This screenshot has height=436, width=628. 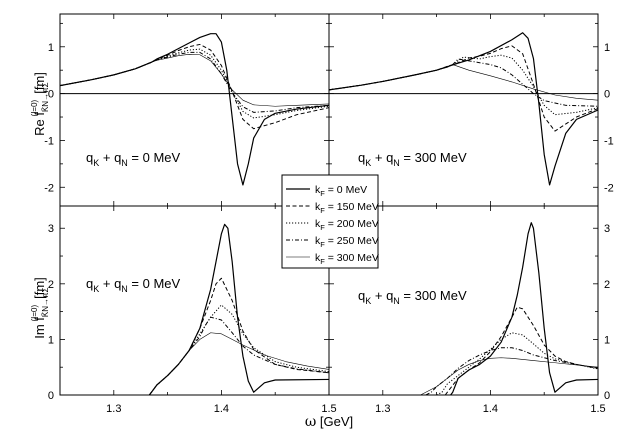 I want to click on legend-label: kF = 150 MeV, so click(x=347, y=208).